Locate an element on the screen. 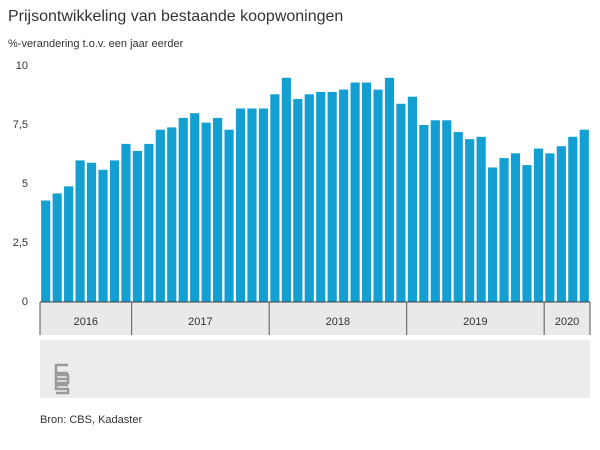 This screenshot has height=450, width=600. y-tick-label: 0 is located at coordinates (25, 302).